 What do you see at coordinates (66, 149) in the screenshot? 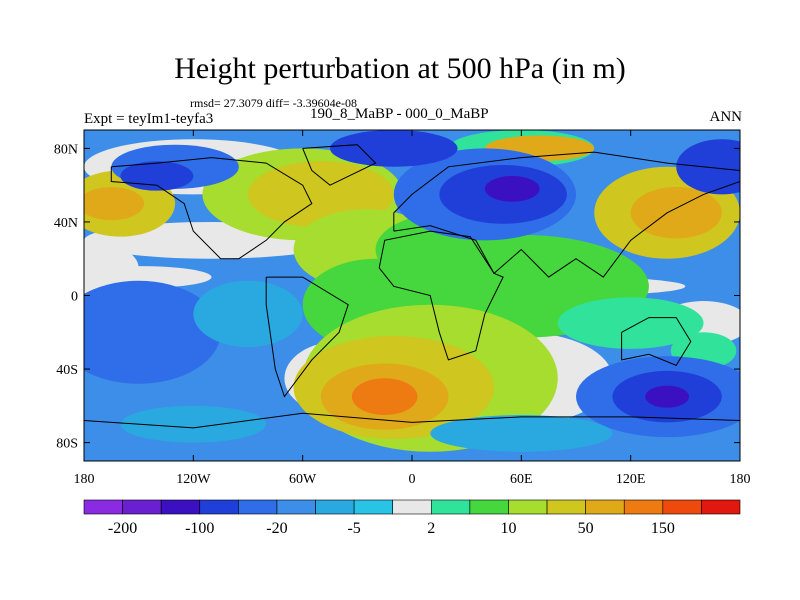
I see `y-tick-label: 80N` at bounding box center [66, 149].